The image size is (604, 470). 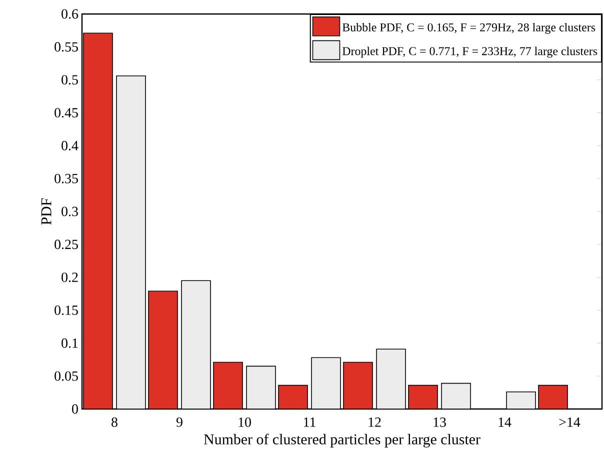 I want to click on y-tick-label: 0.05, so click(x=66, y=376).